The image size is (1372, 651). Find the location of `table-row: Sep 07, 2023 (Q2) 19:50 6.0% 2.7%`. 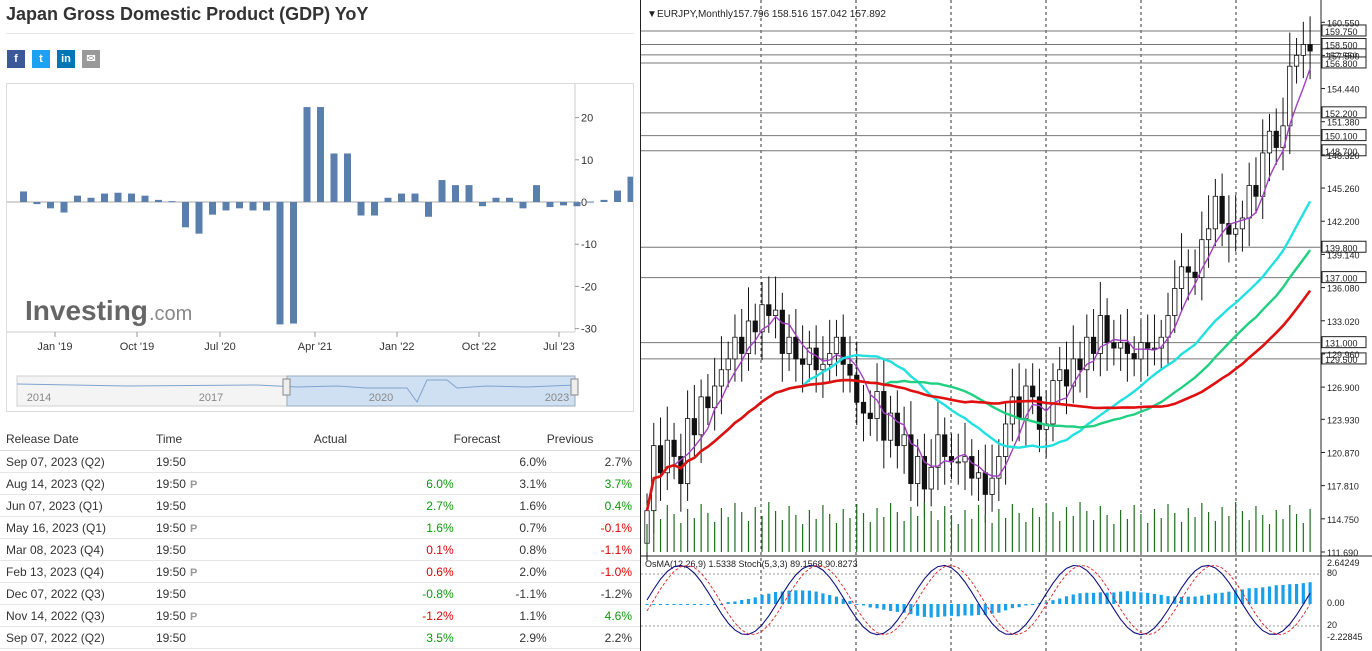

table-row: Sep 07, 2023 (Q2) 19:50 6.0% 2.7% is located at coordinates (320, 461).